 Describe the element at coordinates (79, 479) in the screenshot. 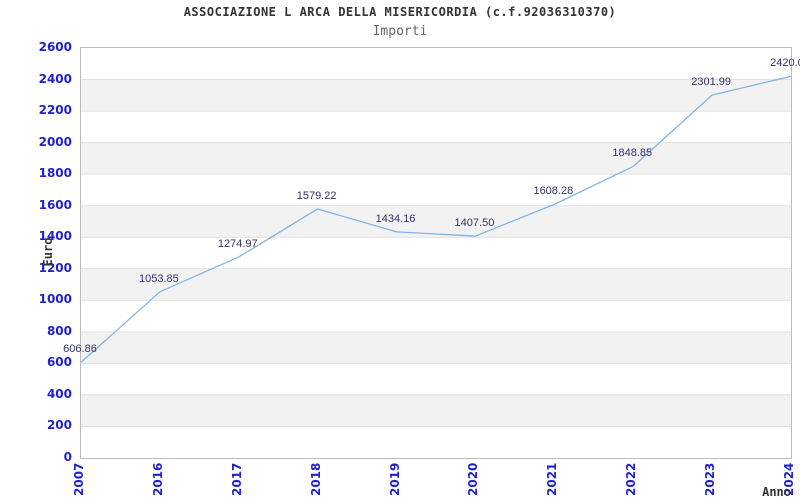

I see `x-tick-label: 2007` at that location.